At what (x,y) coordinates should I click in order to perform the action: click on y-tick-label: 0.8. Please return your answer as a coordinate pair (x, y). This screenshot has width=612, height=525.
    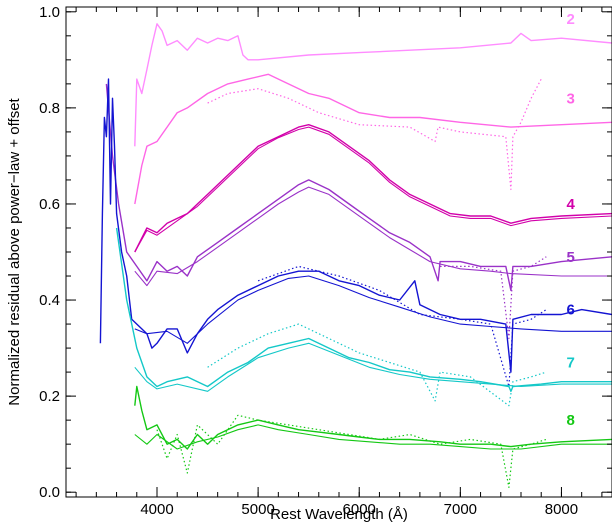
    Looking at the image, I should click on (49, 108).